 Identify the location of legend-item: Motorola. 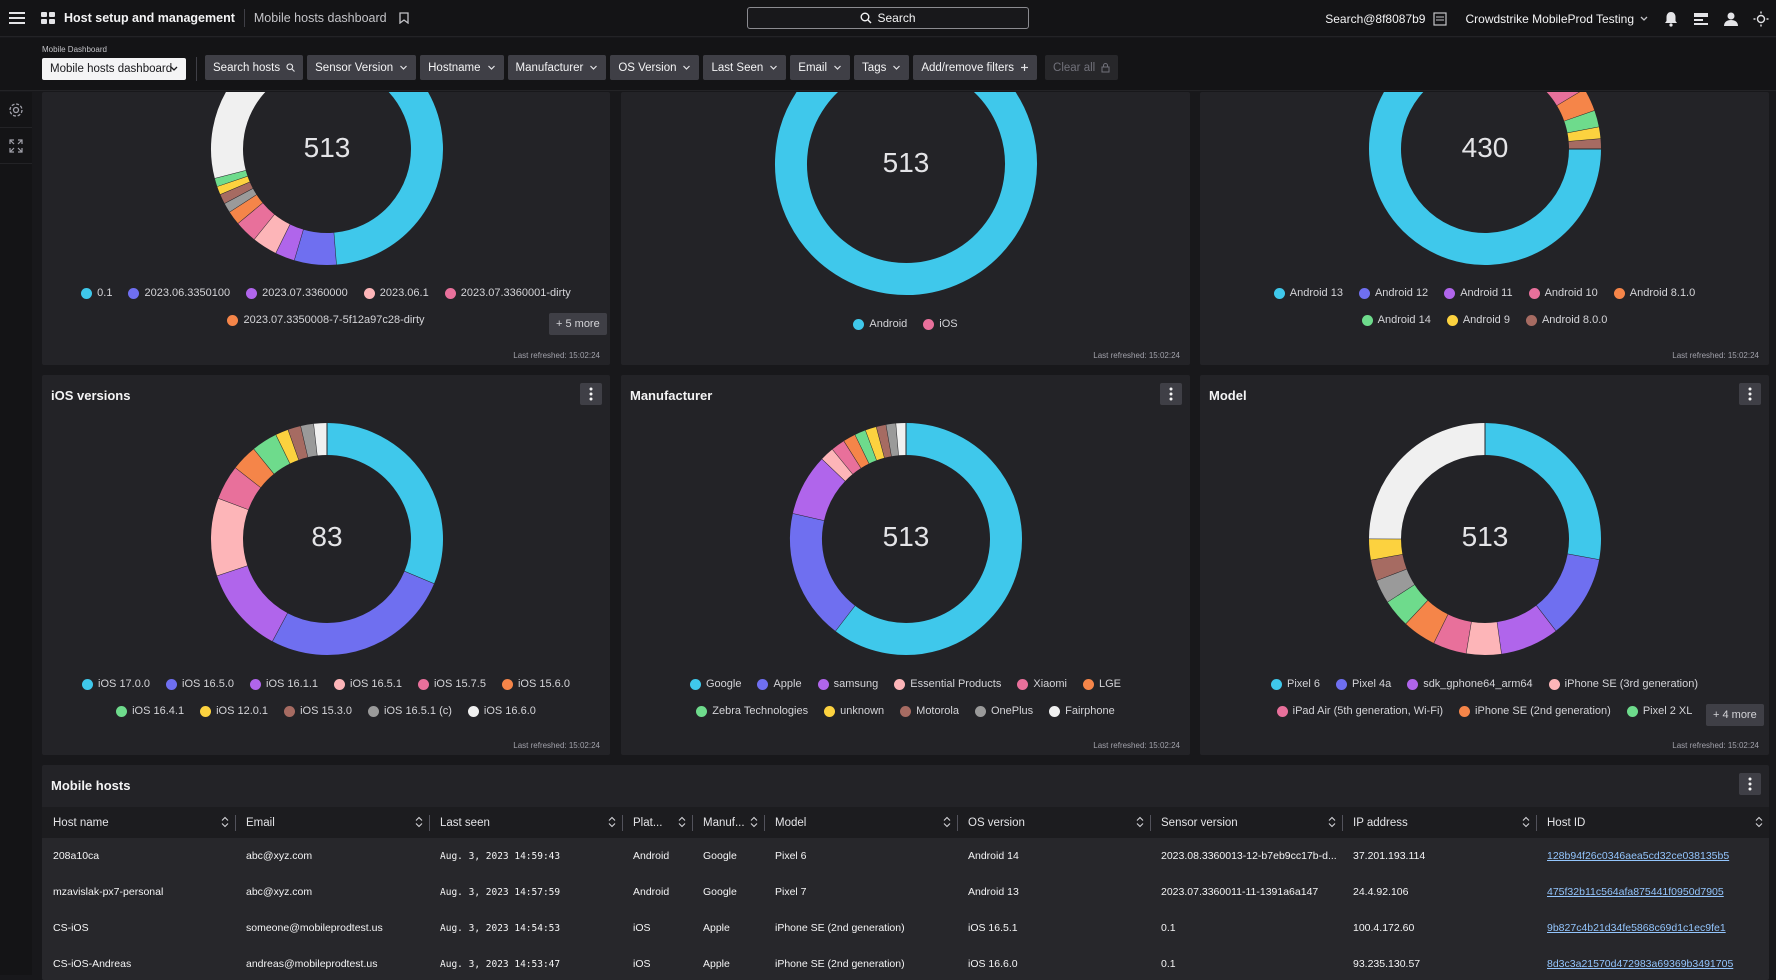
(929, 711).